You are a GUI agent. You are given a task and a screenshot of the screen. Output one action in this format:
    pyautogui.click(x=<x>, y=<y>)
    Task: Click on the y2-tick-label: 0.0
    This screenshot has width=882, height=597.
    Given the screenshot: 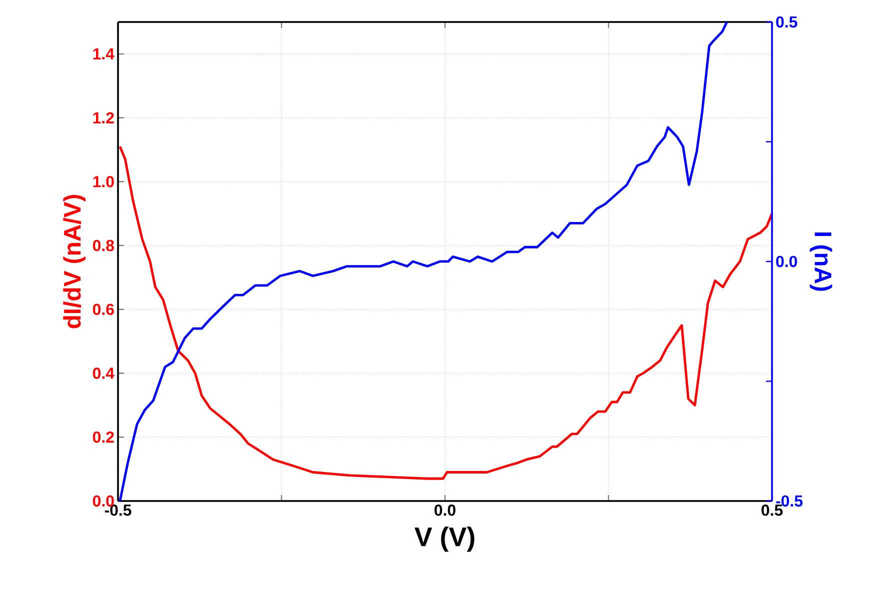 What is the action you would take?
    pyautogui.click(x=787, y=262)
    